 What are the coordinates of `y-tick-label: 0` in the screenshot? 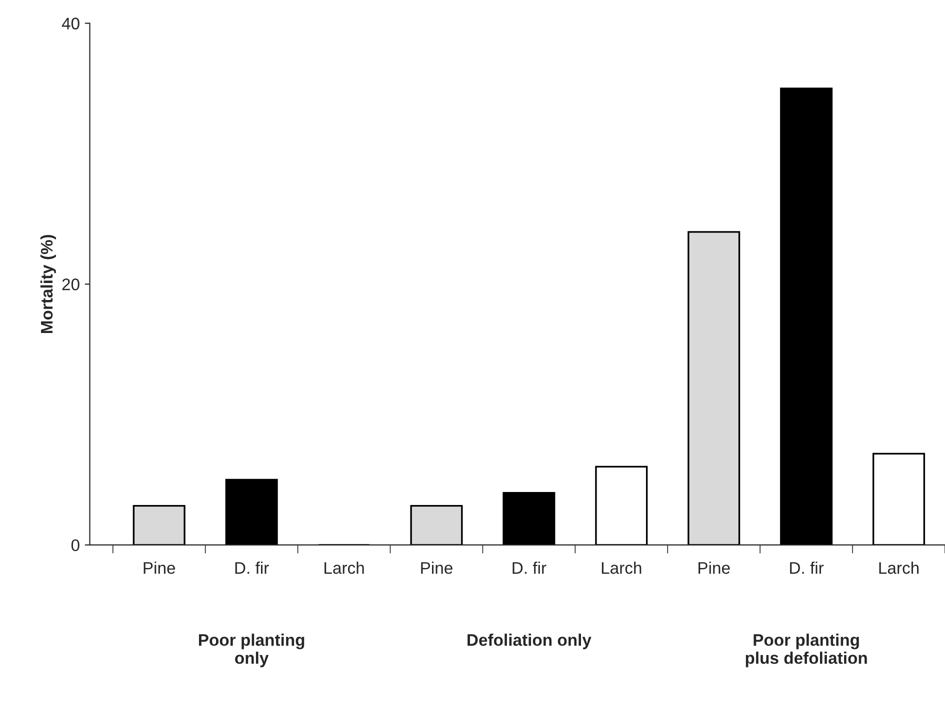 It's located at (75, 545).